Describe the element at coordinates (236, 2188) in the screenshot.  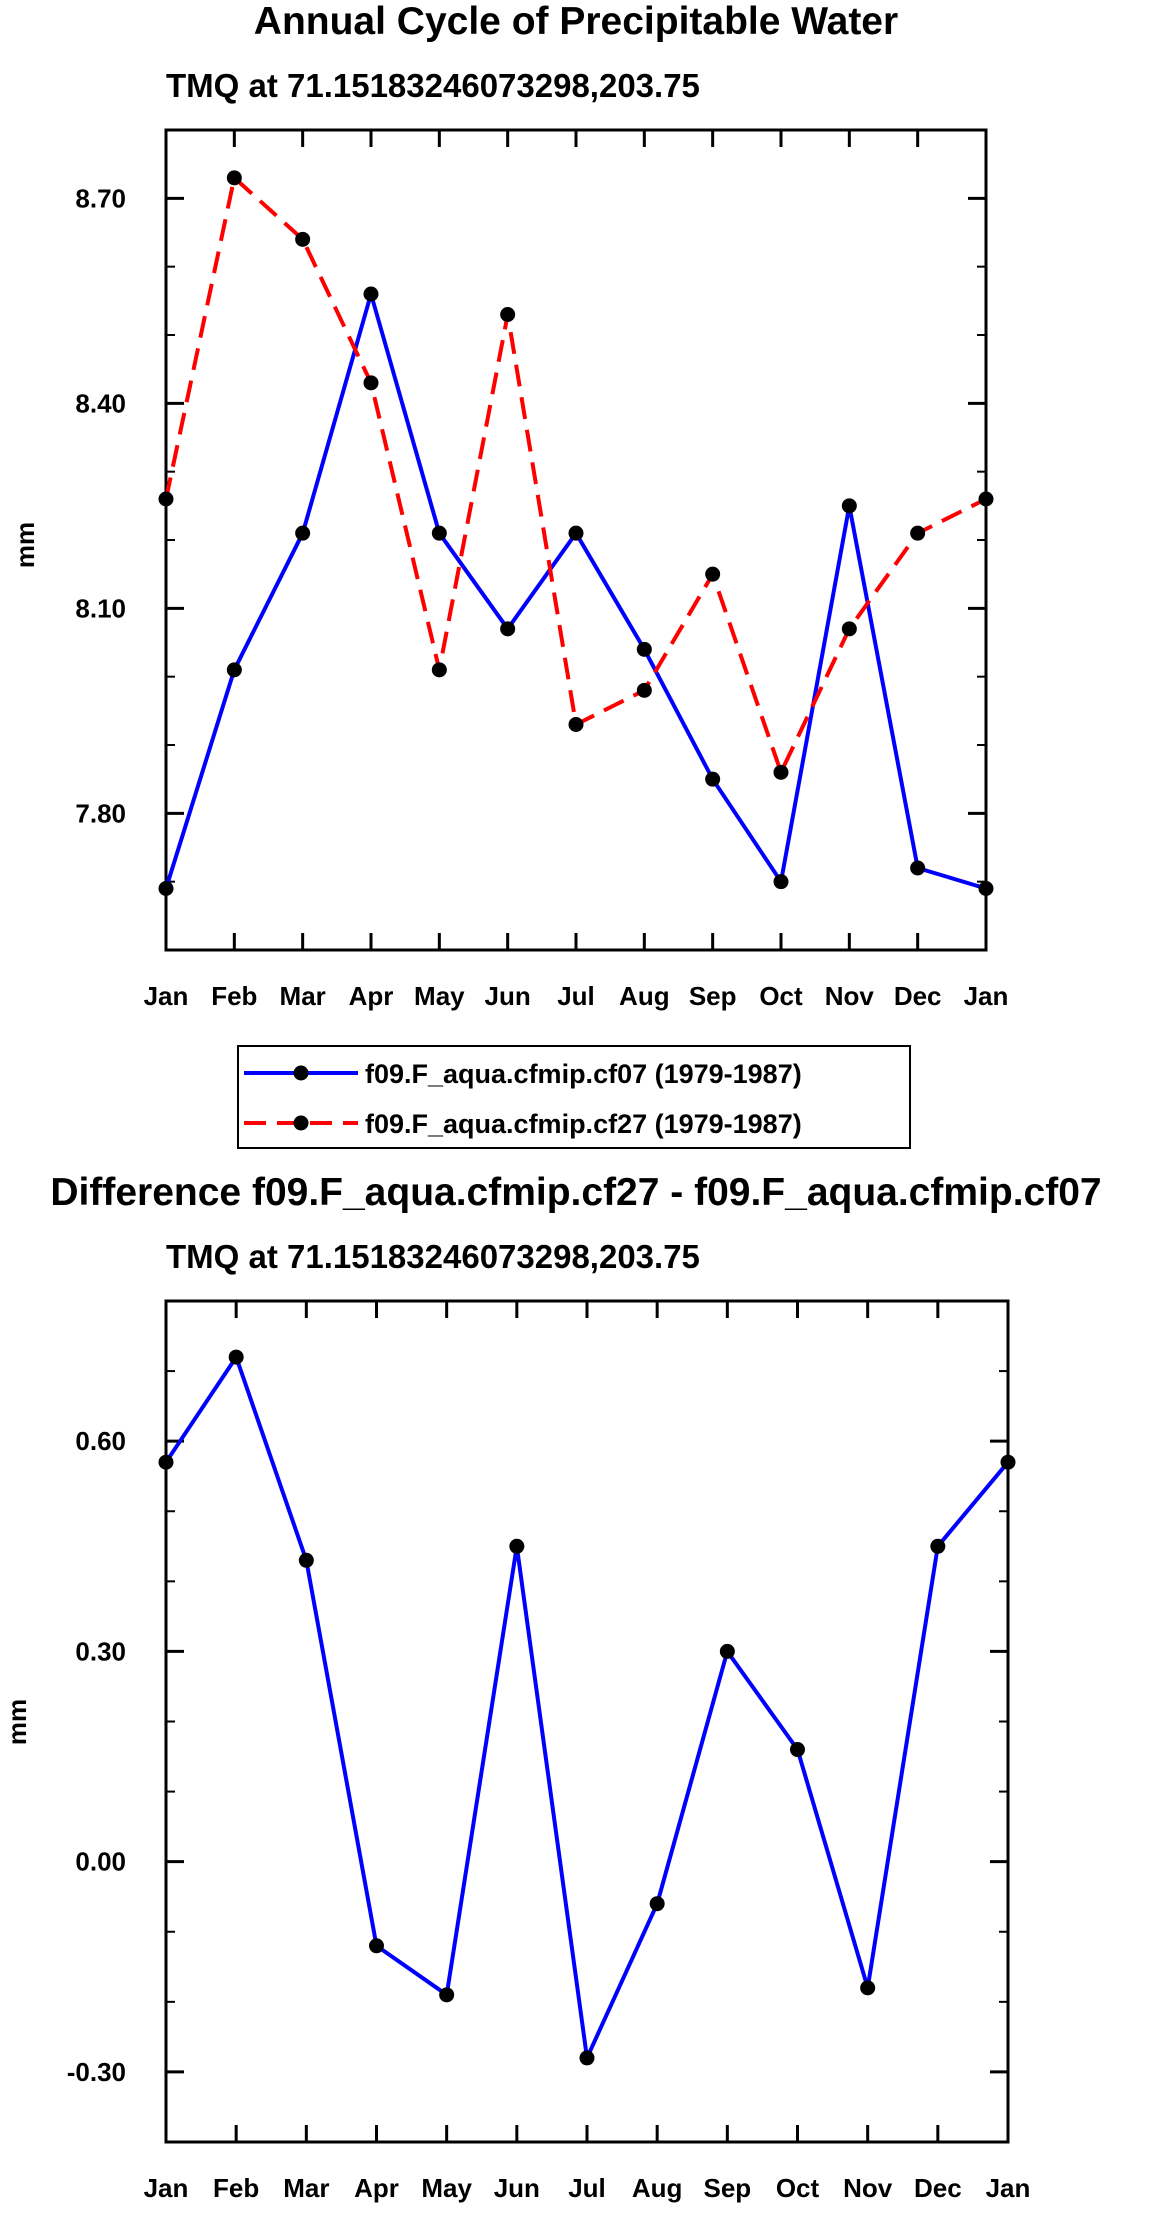
I see `bottom-x-tick-label: Feb` at that location.